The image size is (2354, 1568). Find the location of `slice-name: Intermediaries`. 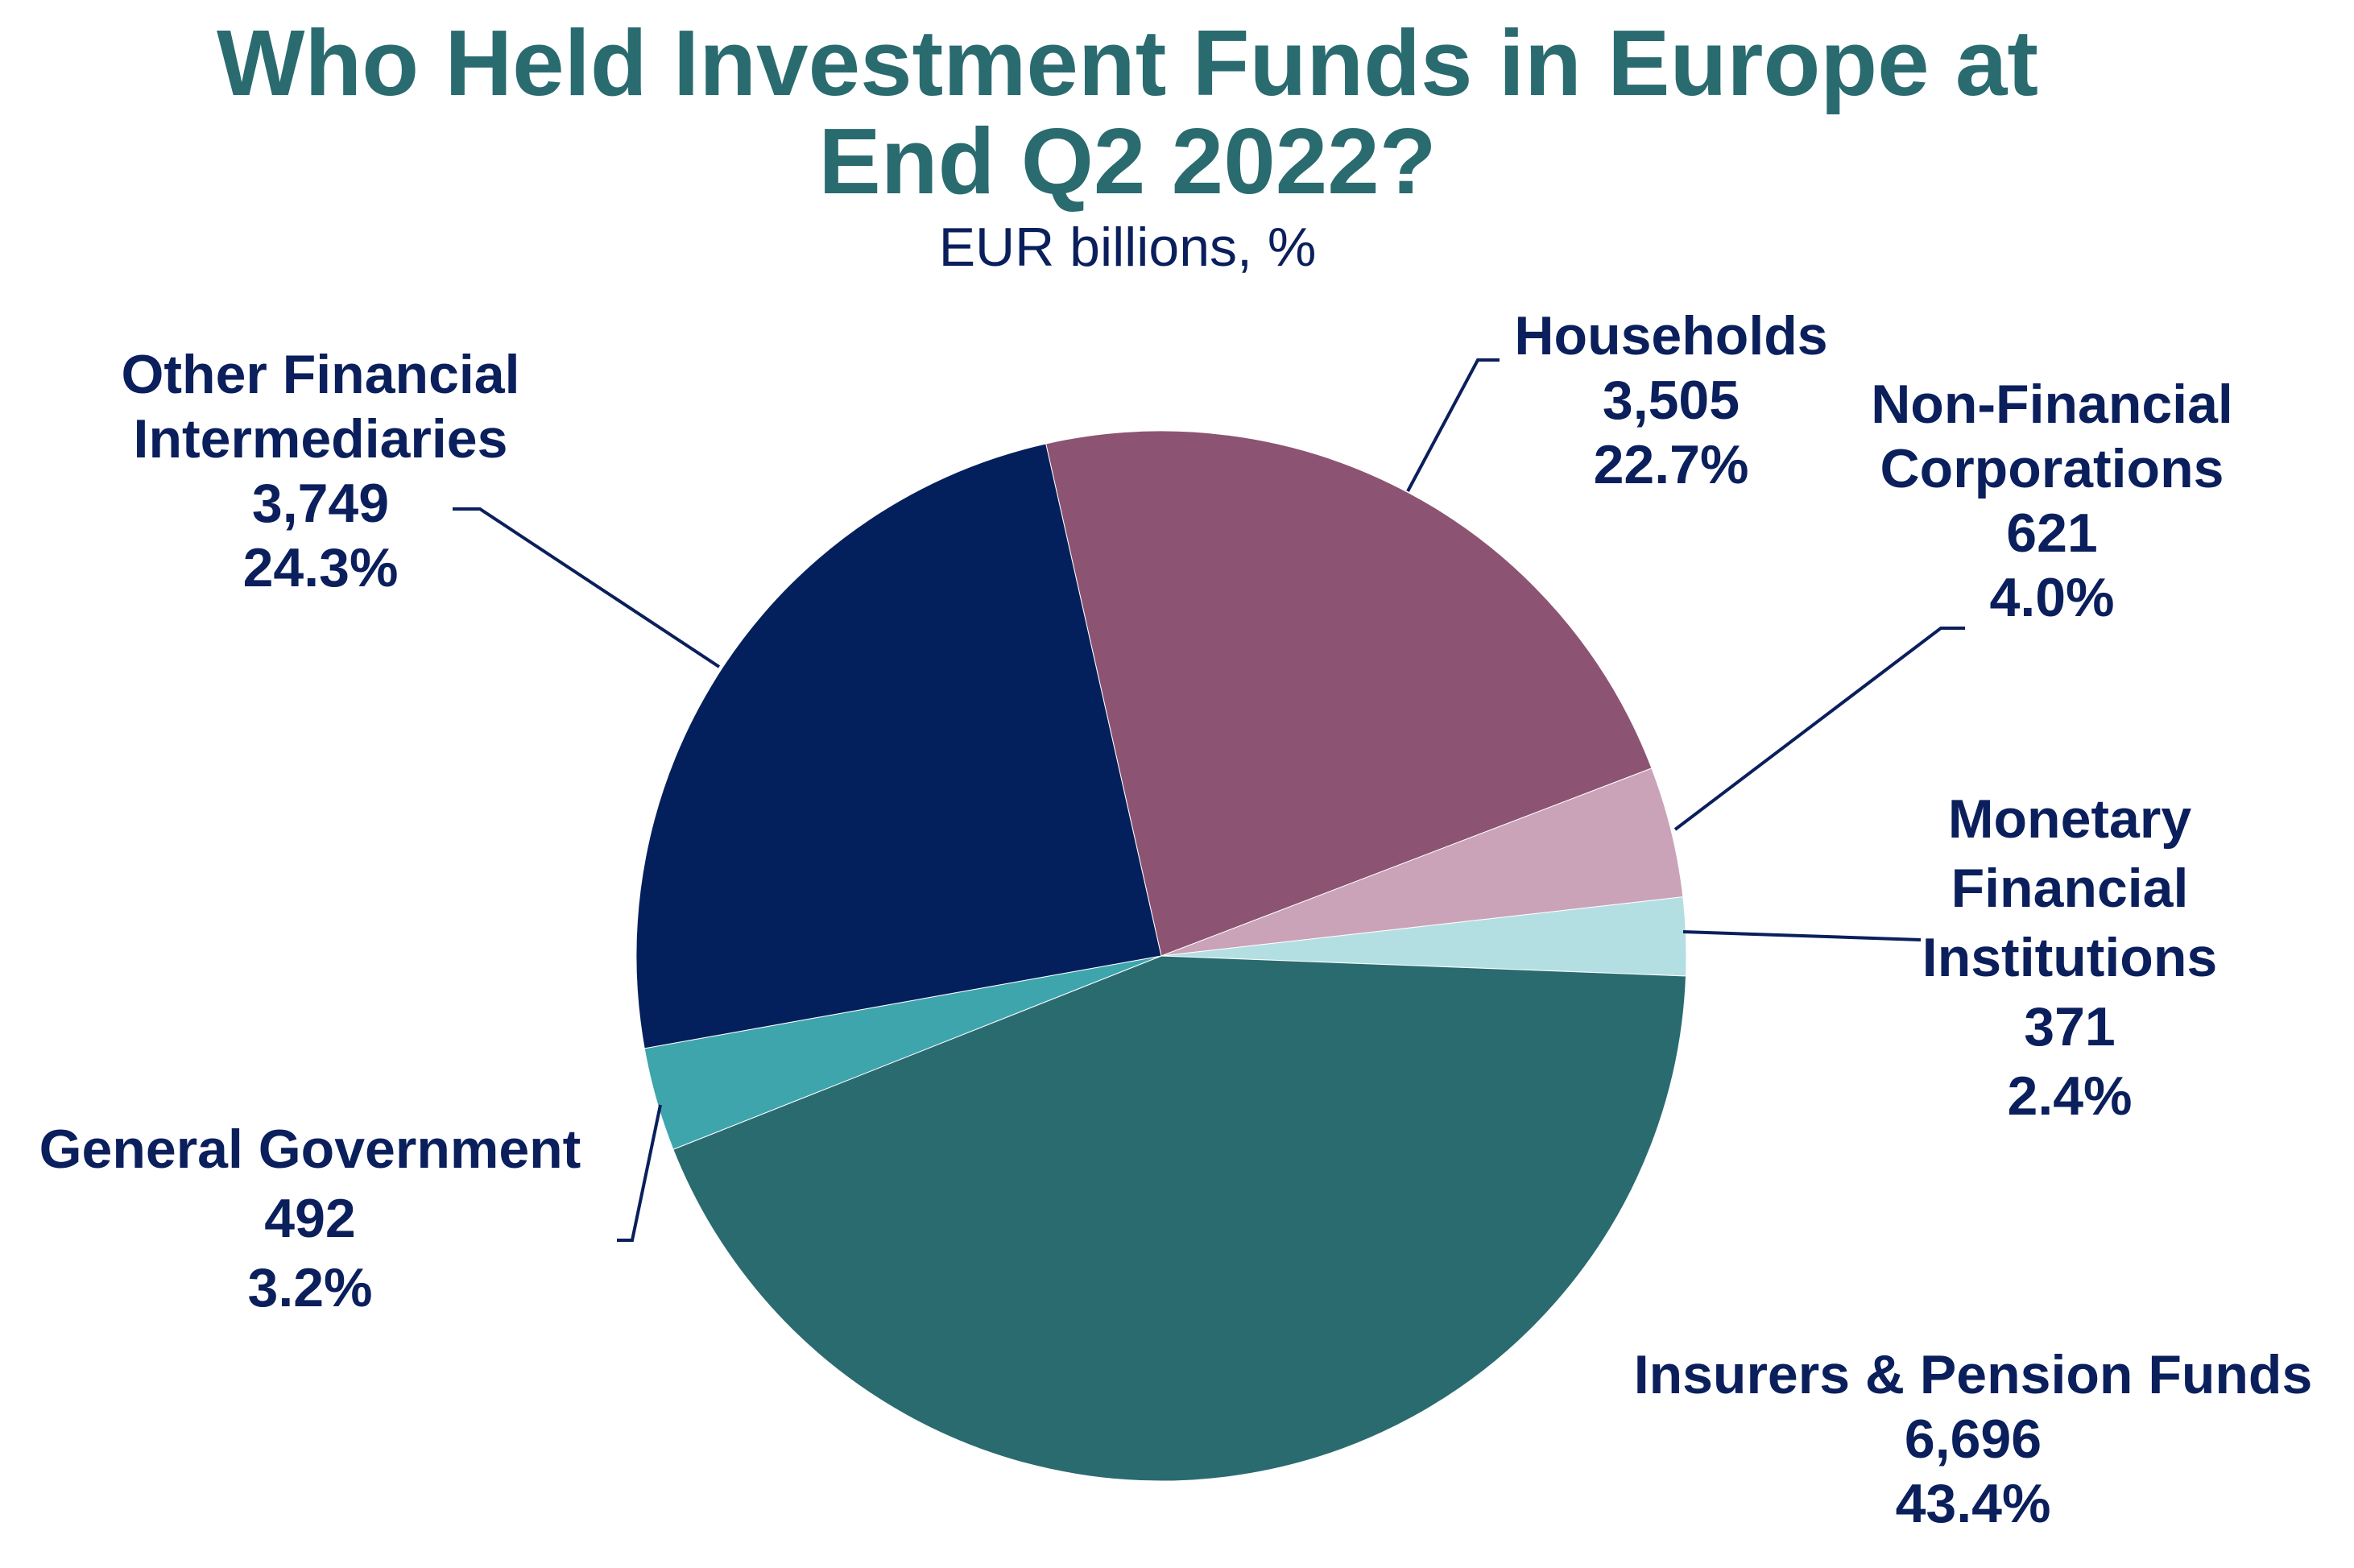

slice-name: Intermediaries is located at coordinates (321, 439).